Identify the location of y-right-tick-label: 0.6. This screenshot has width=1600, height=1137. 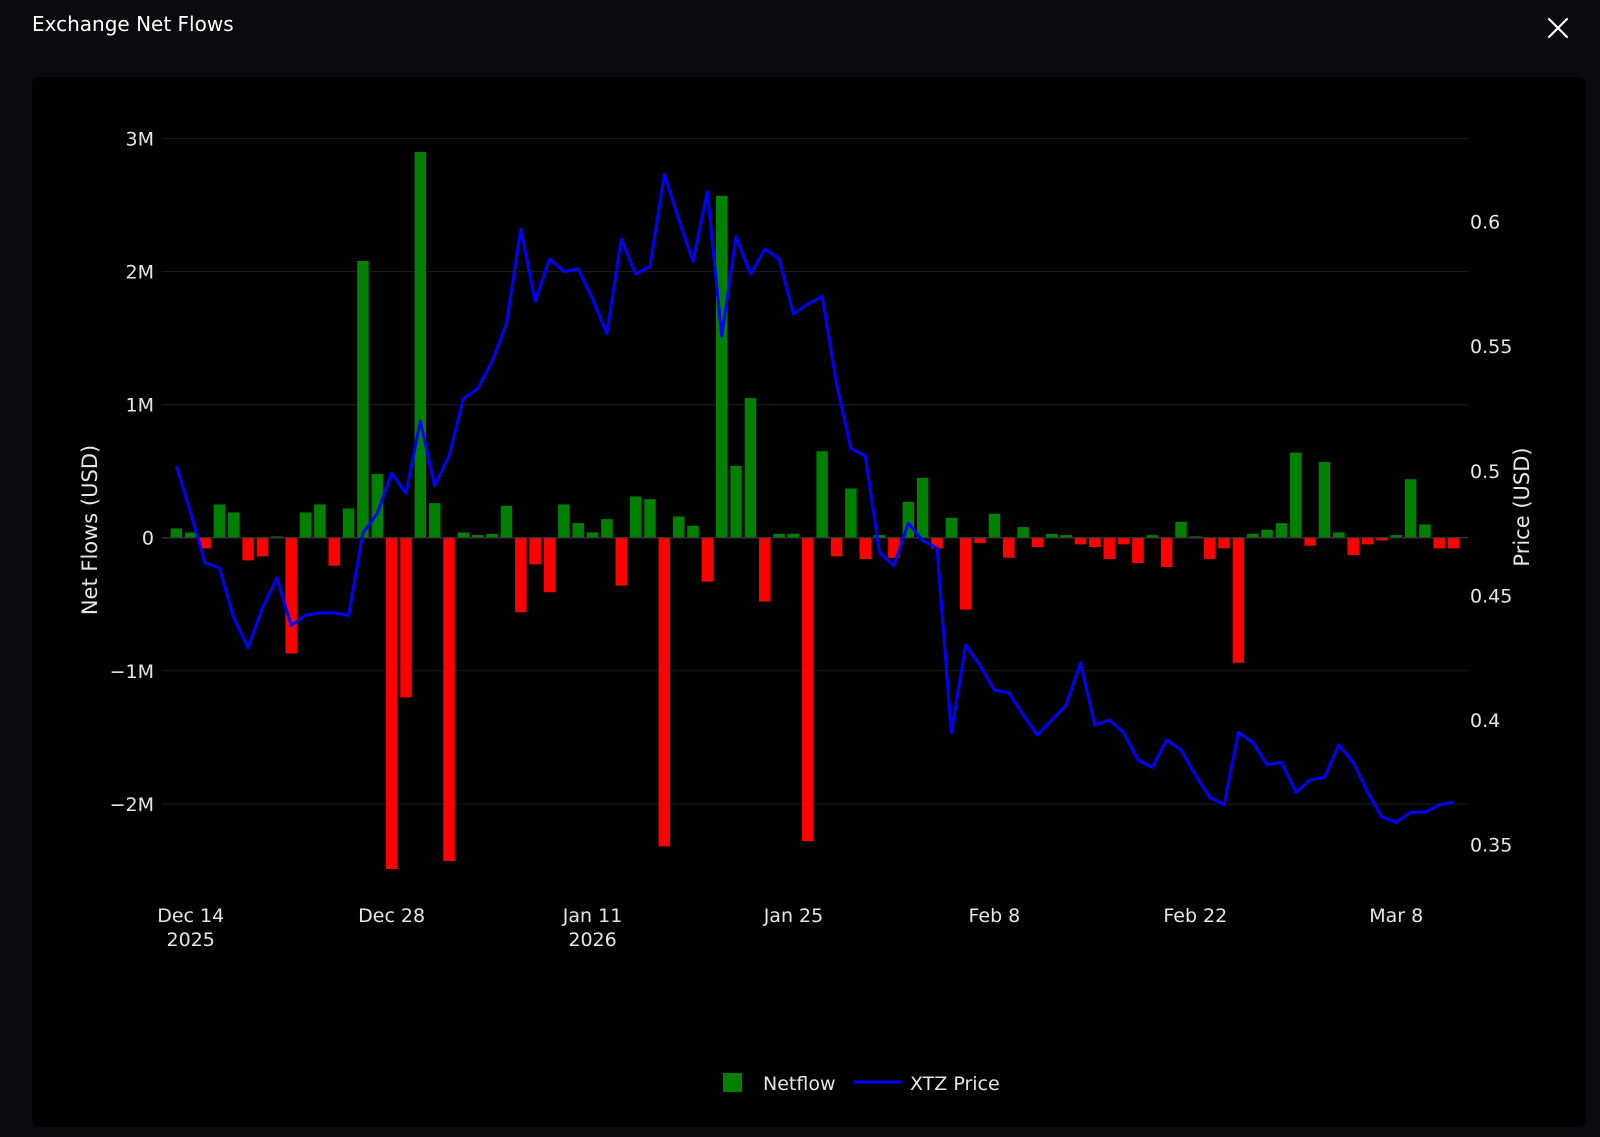
(1485, 223).